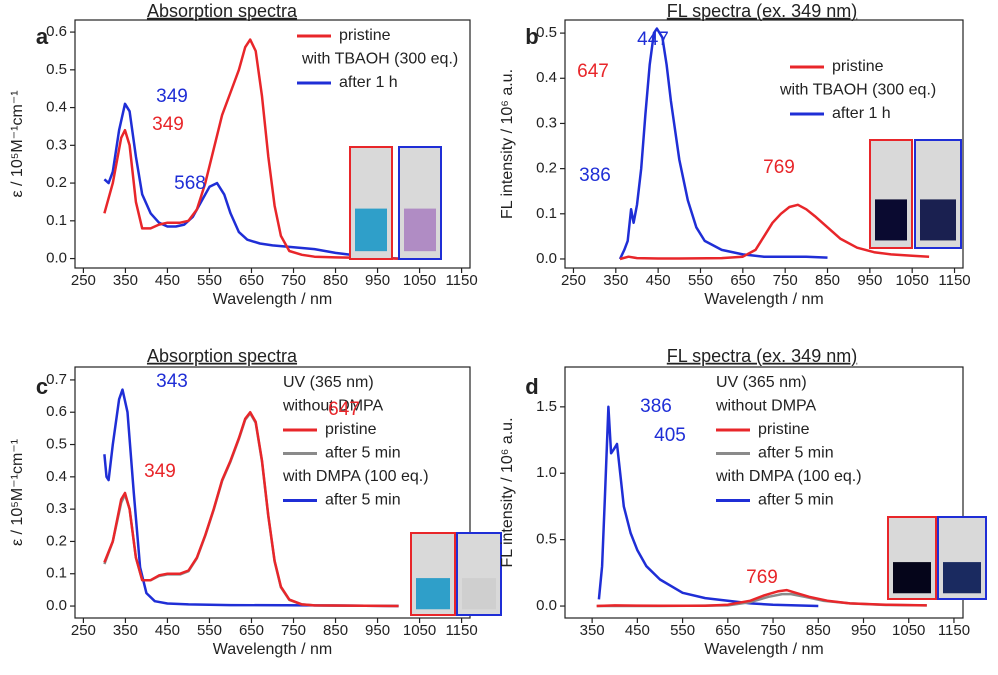 The height and width of the screenshot is (675, 998). I want to click on y-axis-title: FL intensity / 10⁶ a.u., so click(507, 144).